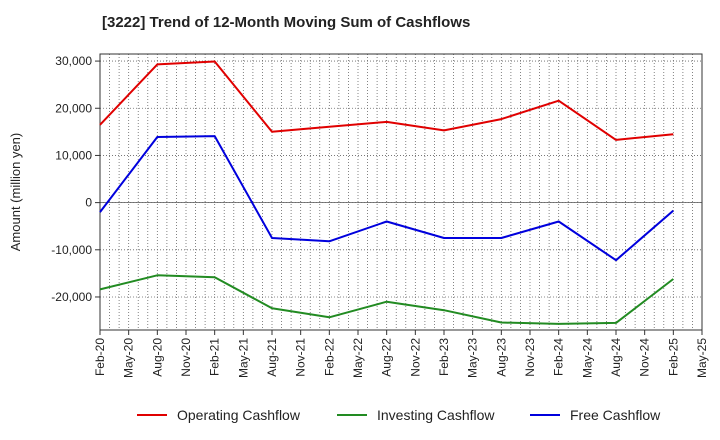 Image resolution: width=720 pixels, height=440 pixels. Describe the element at coordinates (238, 415) in the screenshot. I see `legend-label-operating: Operating Cashflow` at that location.